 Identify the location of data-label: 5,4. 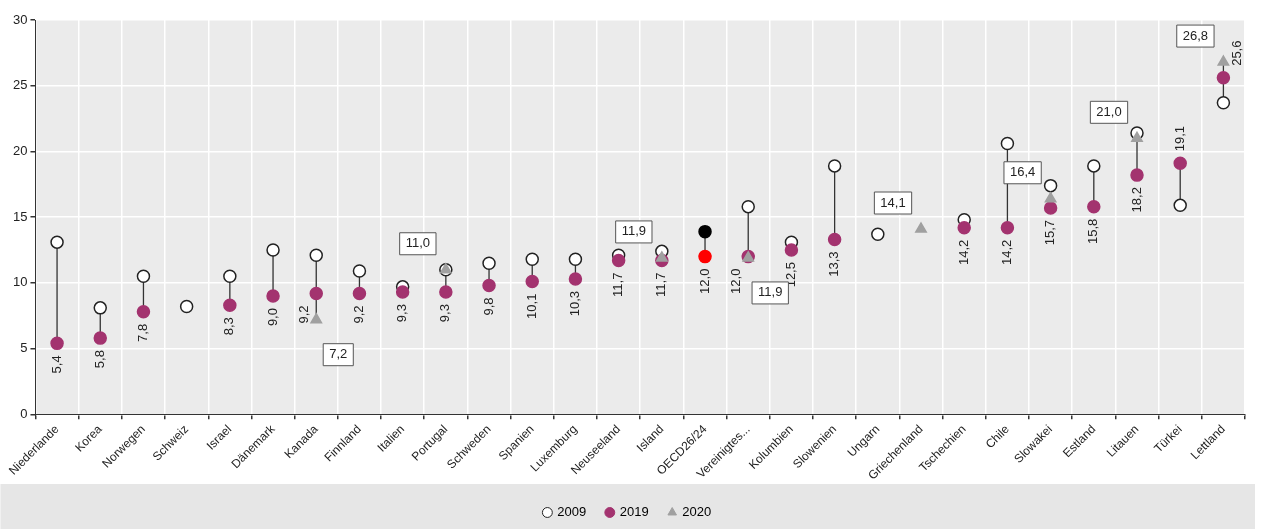
(56, 364).